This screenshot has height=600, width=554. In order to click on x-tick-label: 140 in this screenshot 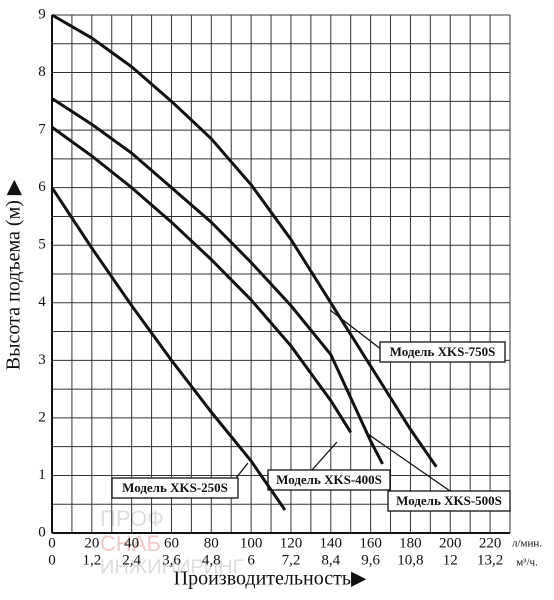, I will do `click(331, 543)`.